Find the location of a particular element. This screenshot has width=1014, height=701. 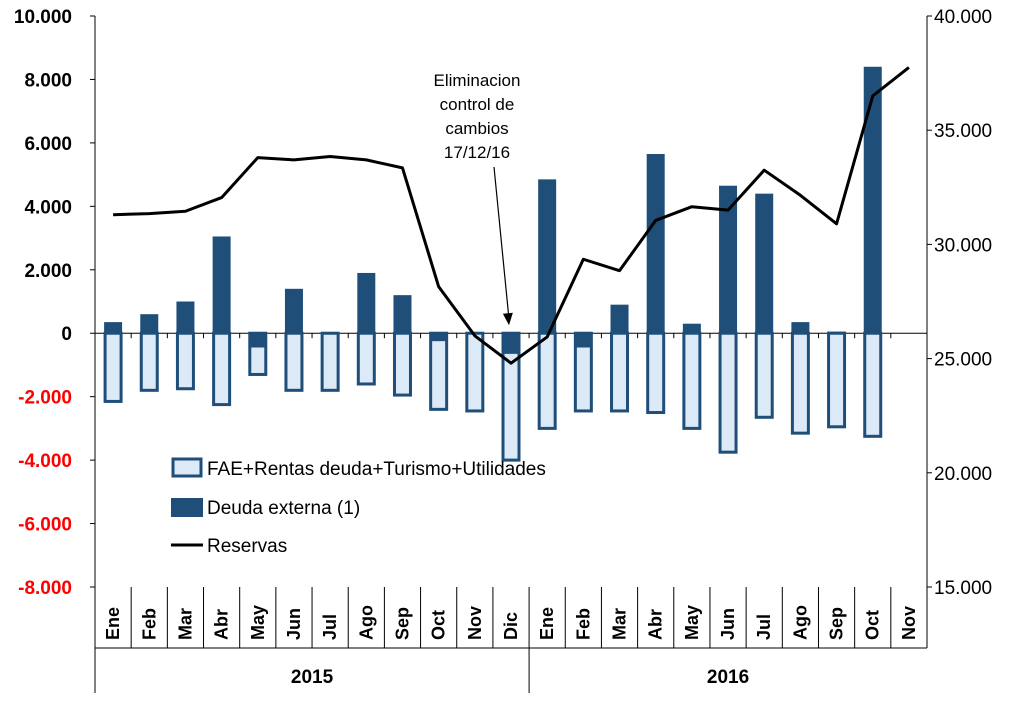

annotation-line-1: Eliminacion is located at coordinates (477, 80).